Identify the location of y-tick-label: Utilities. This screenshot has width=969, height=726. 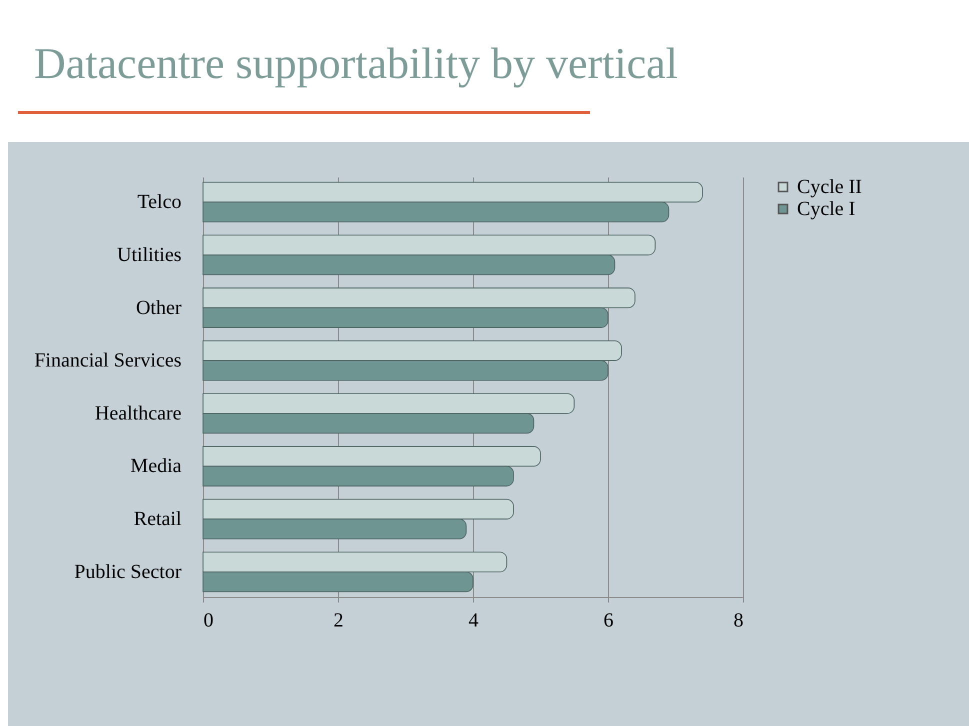
(149, 255).